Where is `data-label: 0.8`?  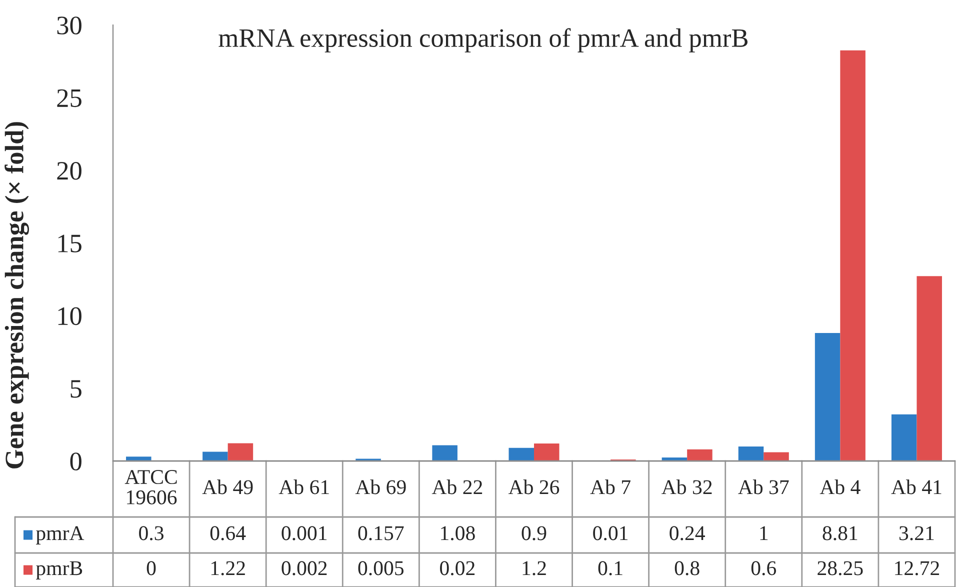 data-label: 0.8 is located at coordinates (687, 568).